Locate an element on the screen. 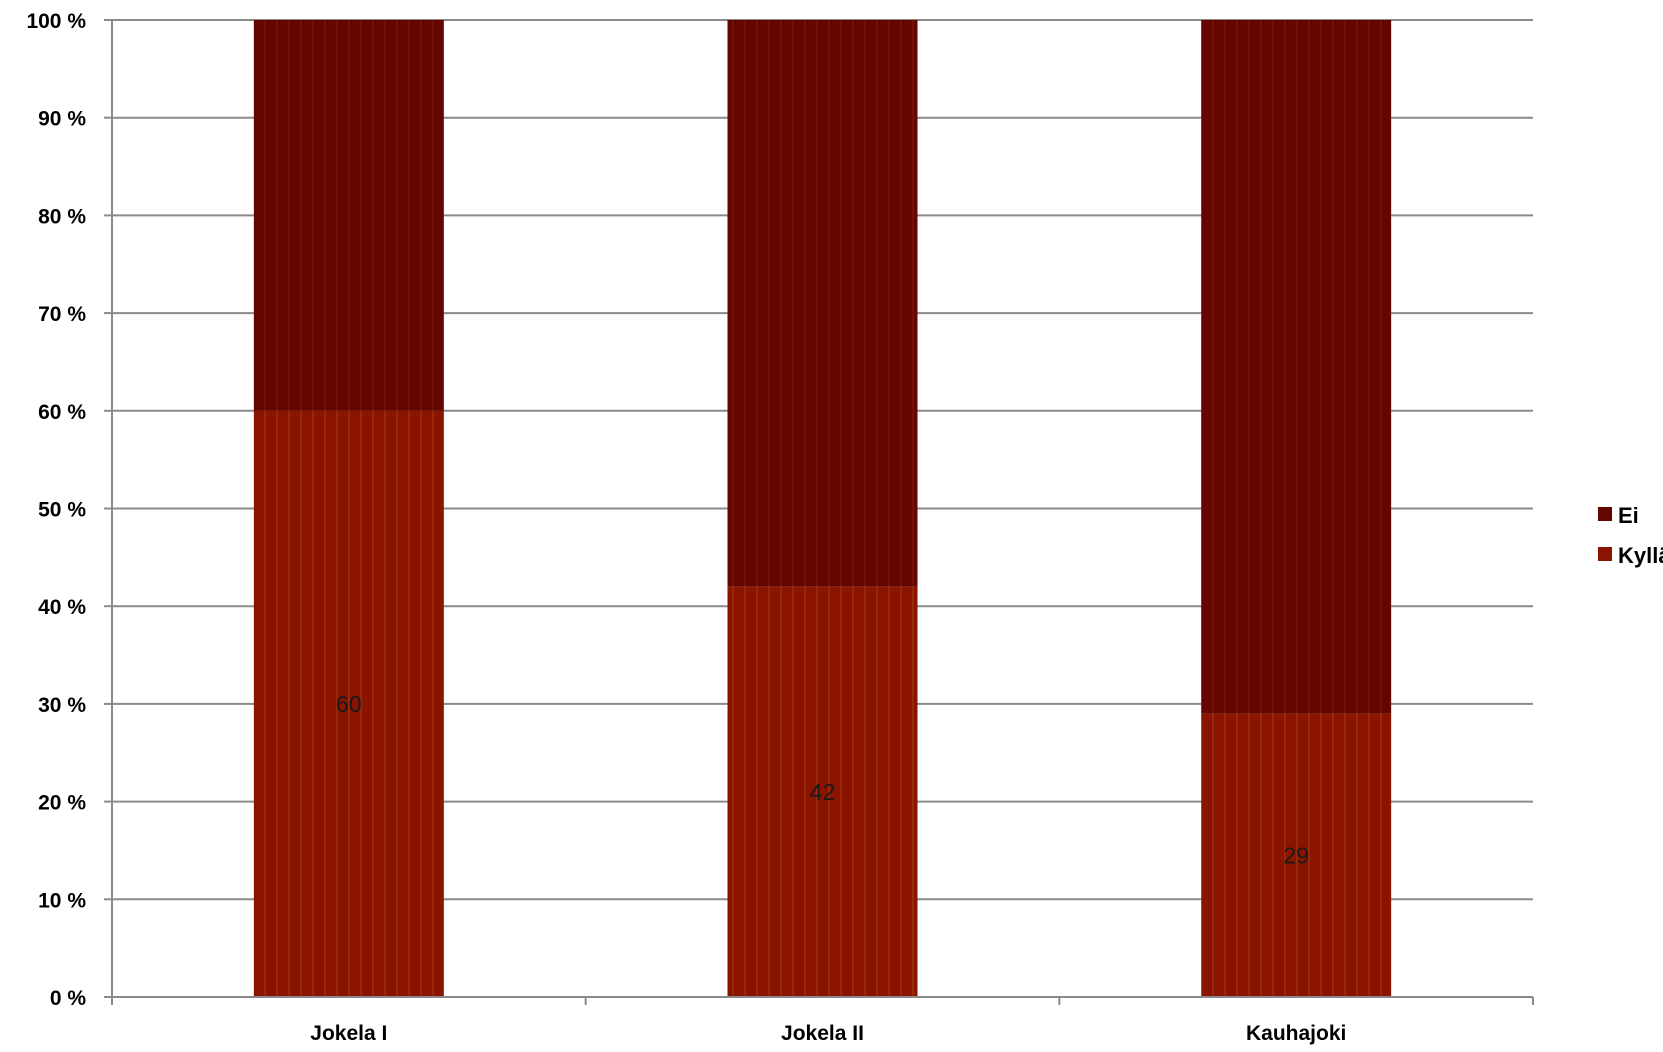  legend: Ei Kyllä is located at coordinates (1630, 535).